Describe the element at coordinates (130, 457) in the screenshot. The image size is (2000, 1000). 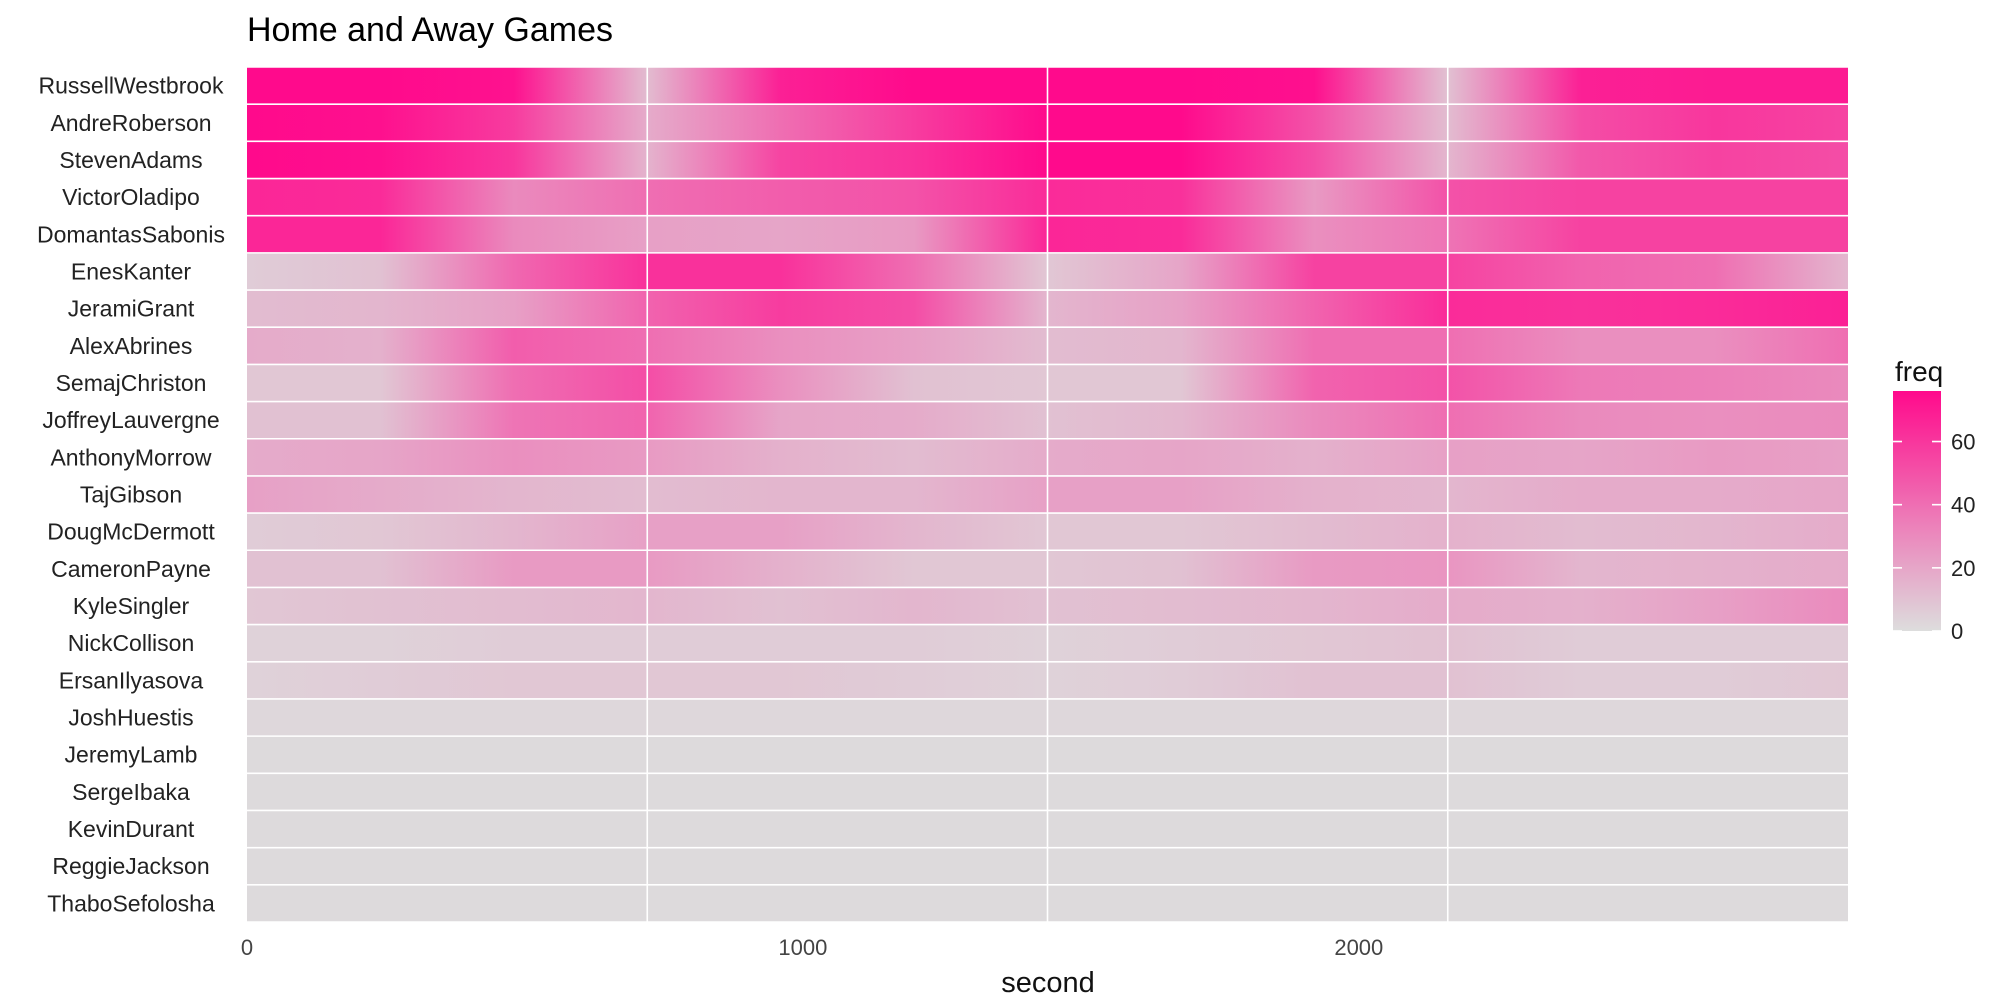
I see `y-label-AnthonyMorrow: AnthonyMorrow` at that location.